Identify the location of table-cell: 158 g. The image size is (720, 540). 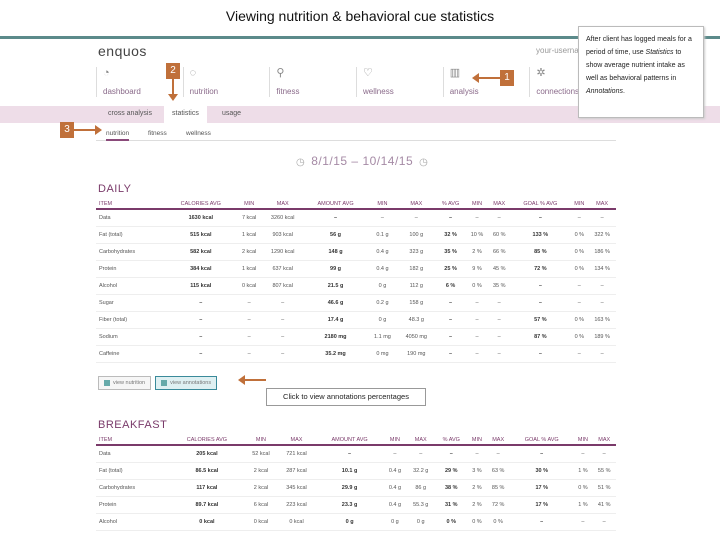
(416, 303).